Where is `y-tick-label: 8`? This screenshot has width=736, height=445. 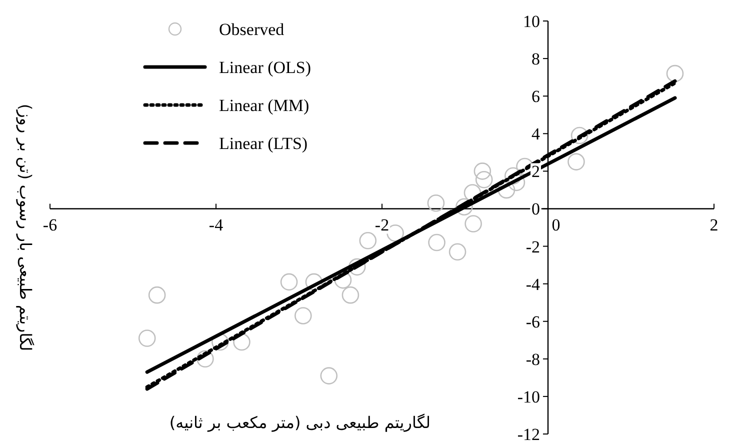 y-tick-label: 8 is located at coordinates (536, 59).